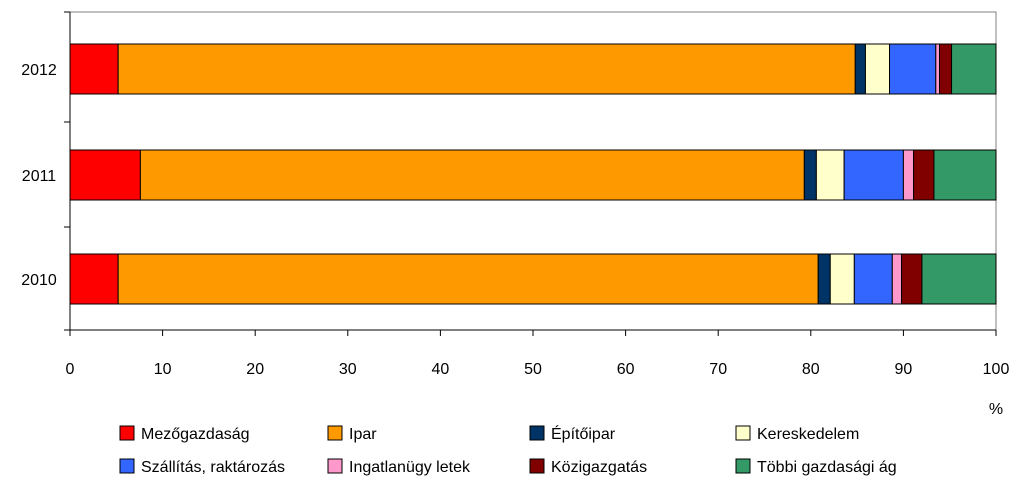 This screenshot has width=1011, height=477. I want to click on x-tick-label: 20, so click(255, 369).